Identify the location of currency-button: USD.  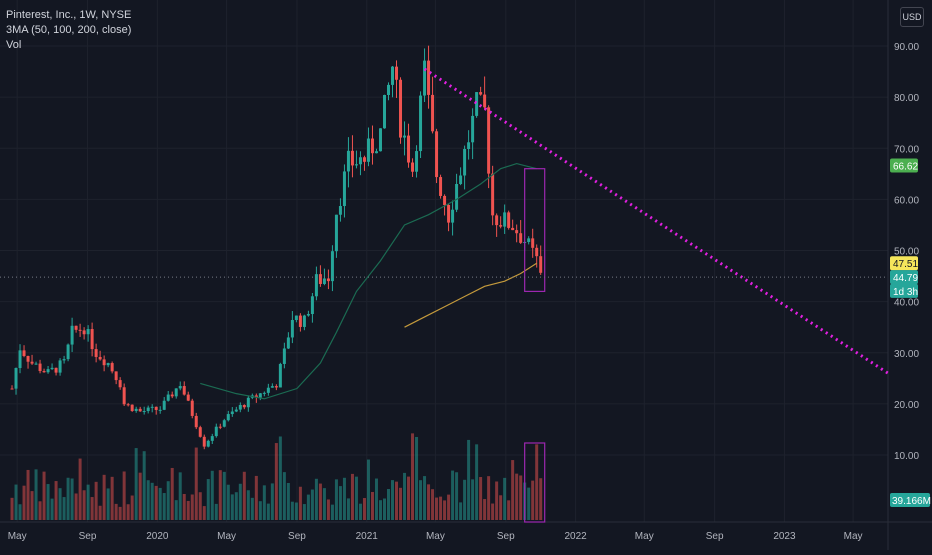
(912, 17).